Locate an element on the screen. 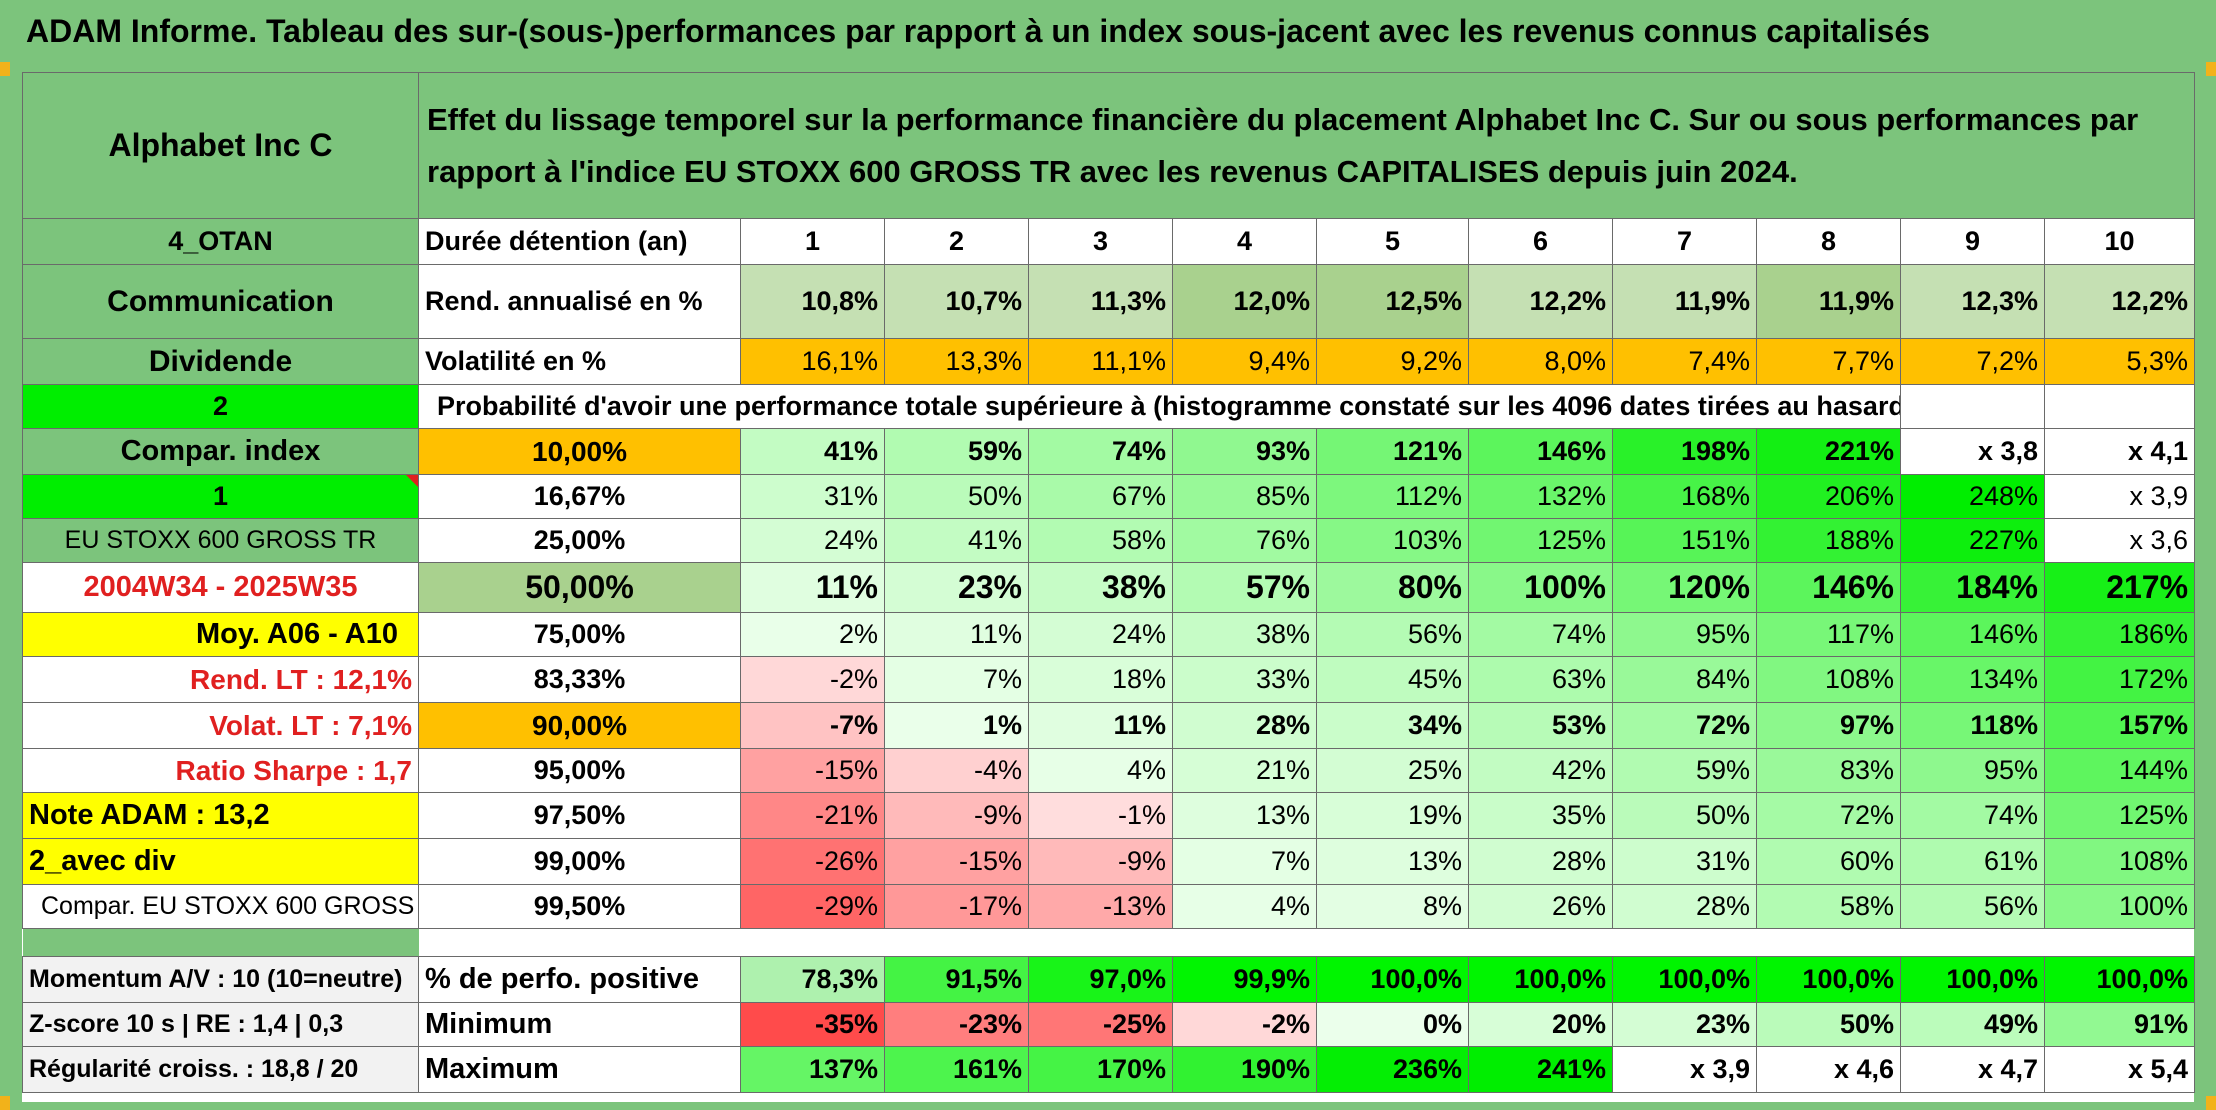  percentile-value: 16,67% is located at coordinates (579, 496).